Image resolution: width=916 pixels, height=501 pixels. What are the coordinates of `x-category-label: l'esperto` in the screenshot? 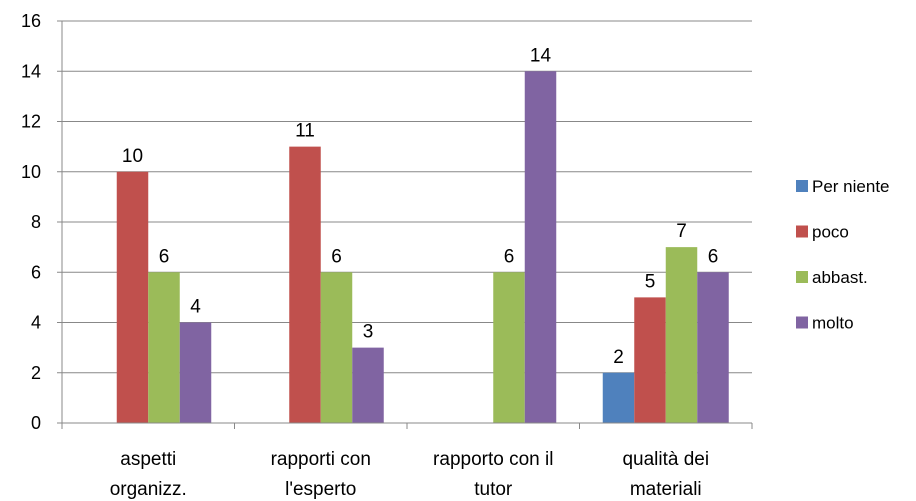 It's located at (320, 489).